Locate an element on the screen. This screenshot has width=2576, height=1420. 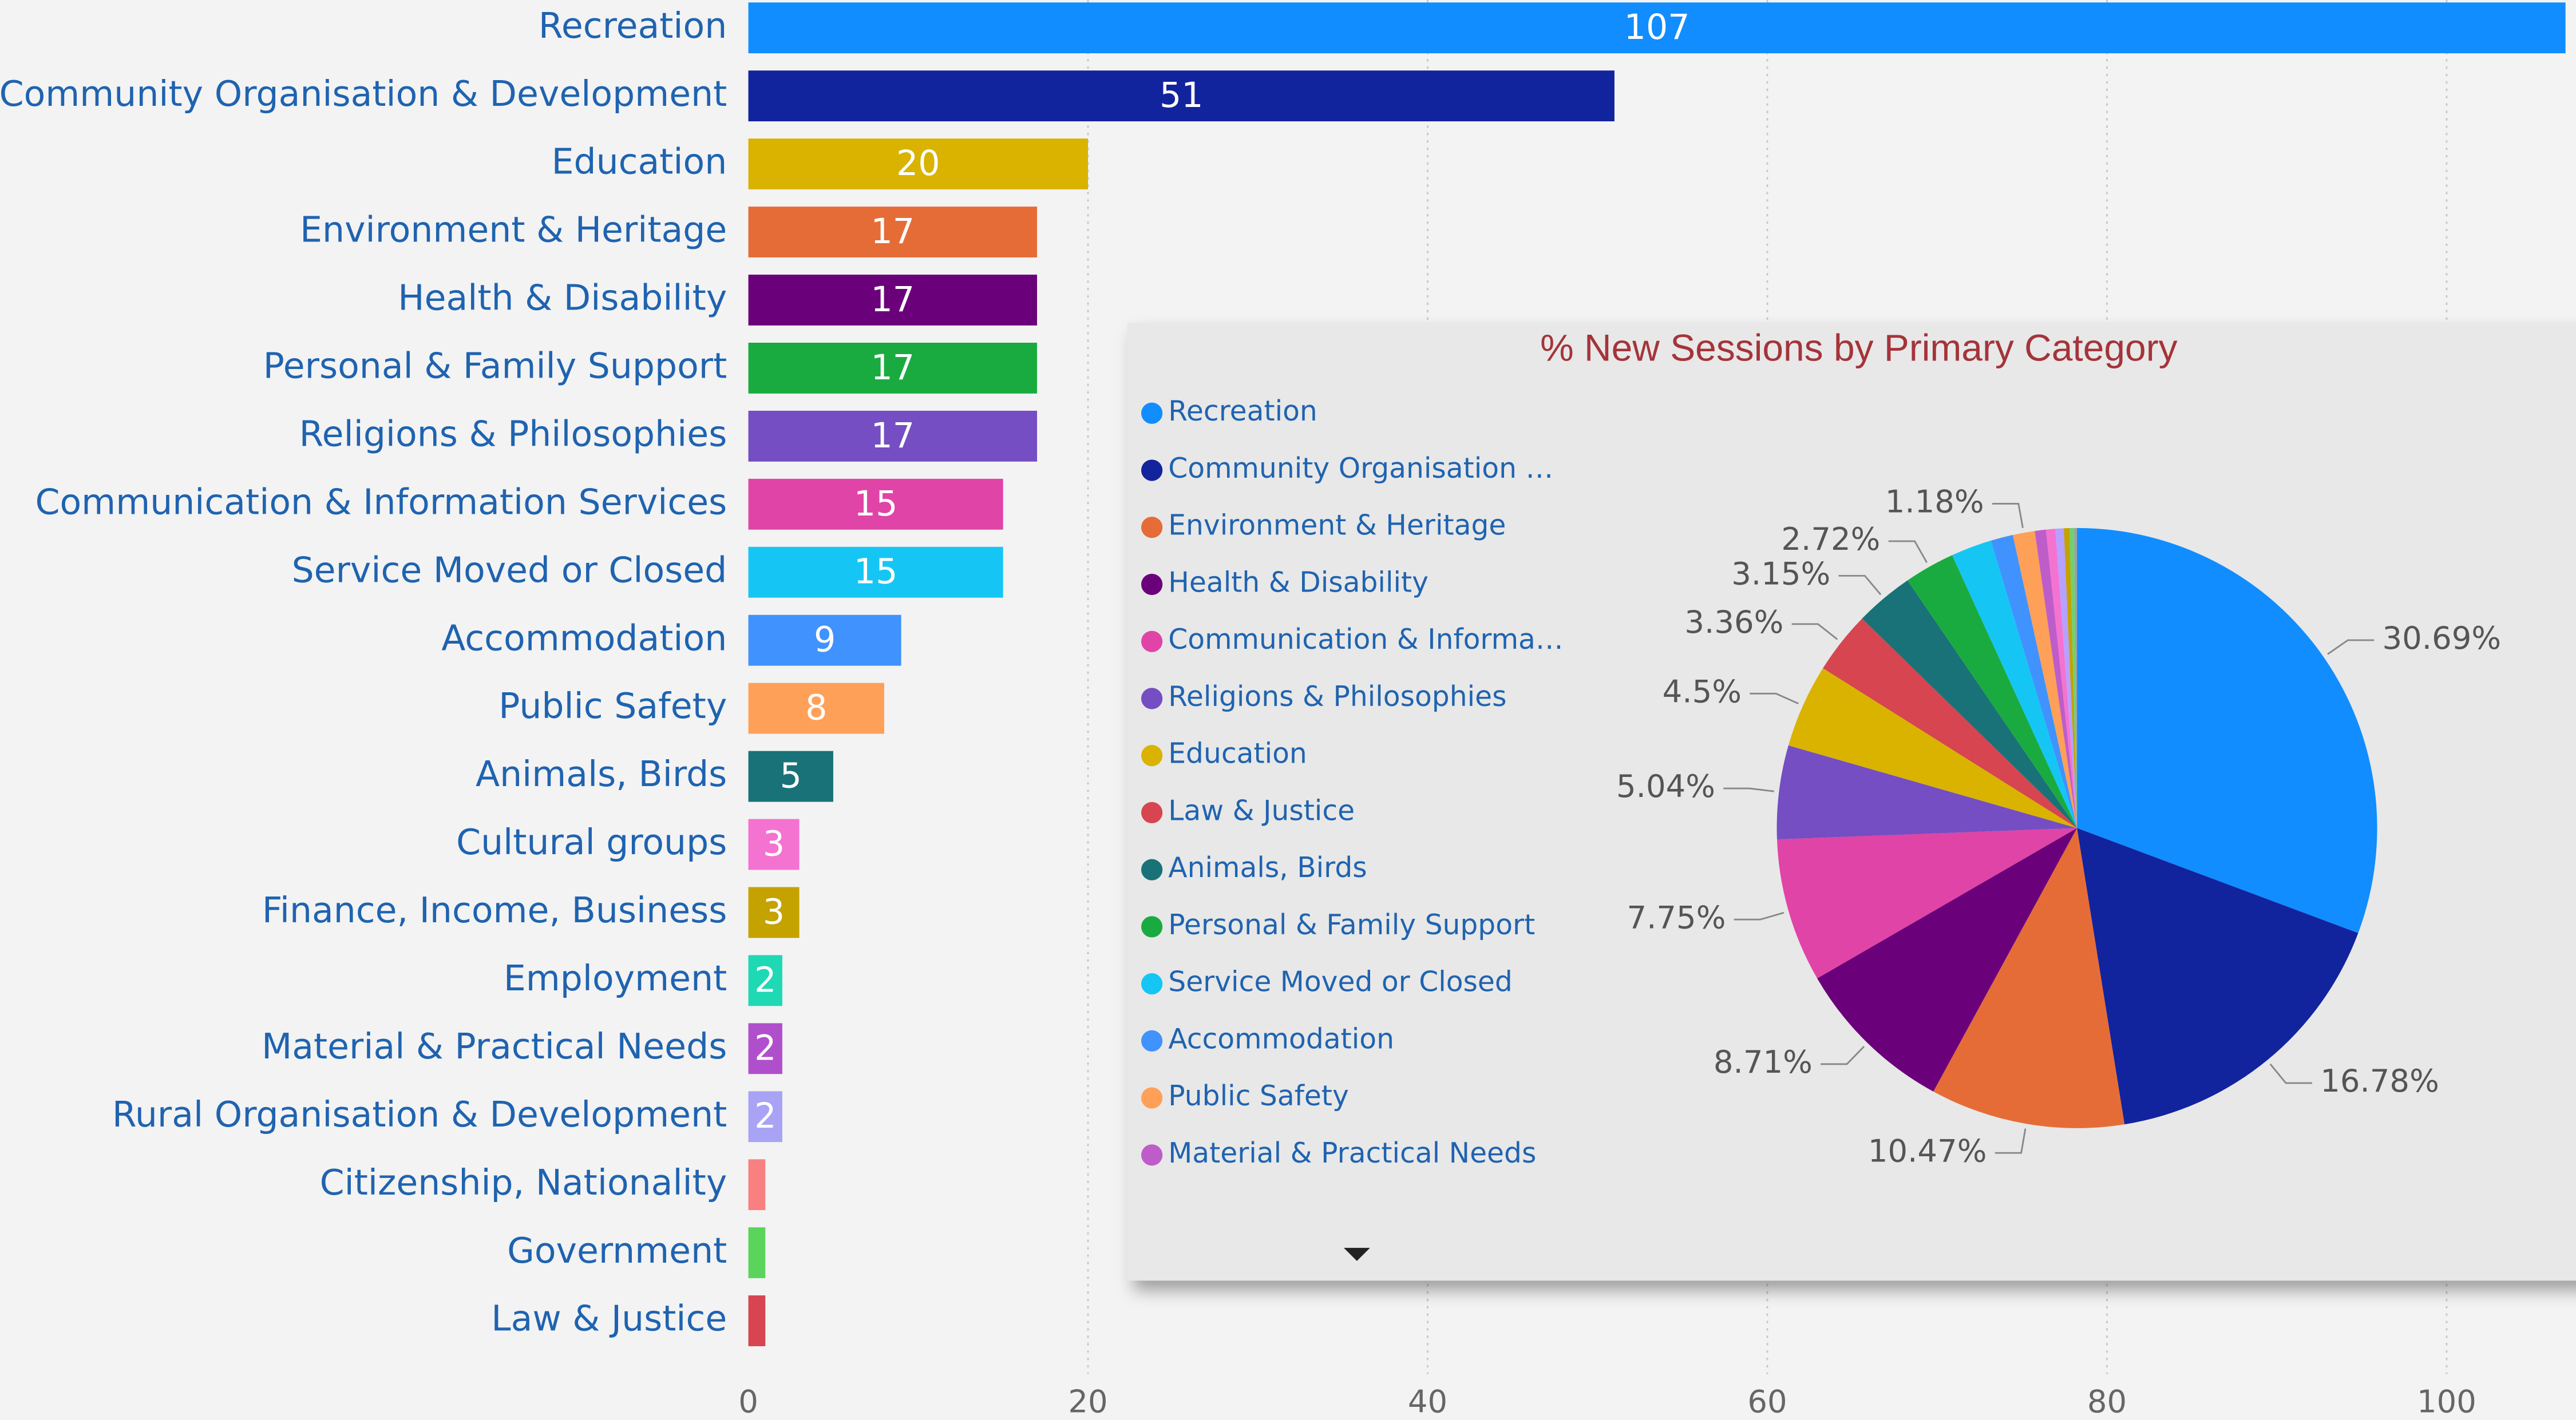
legend-label: Recreation is located at coordinates (1242, 411).